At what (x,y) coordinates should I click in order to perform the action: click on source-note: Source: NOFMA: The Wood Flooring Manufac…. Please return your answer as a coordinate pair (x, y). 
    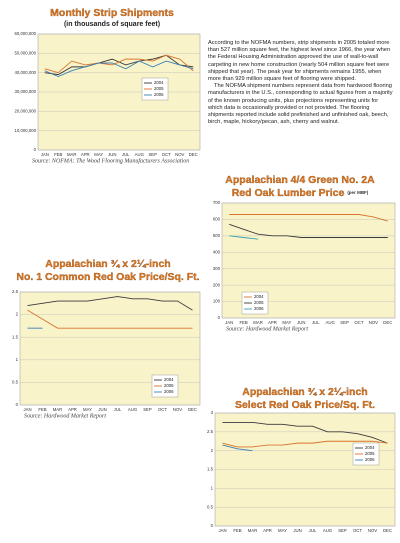
    Looking at the image, I should click on (110, 160).